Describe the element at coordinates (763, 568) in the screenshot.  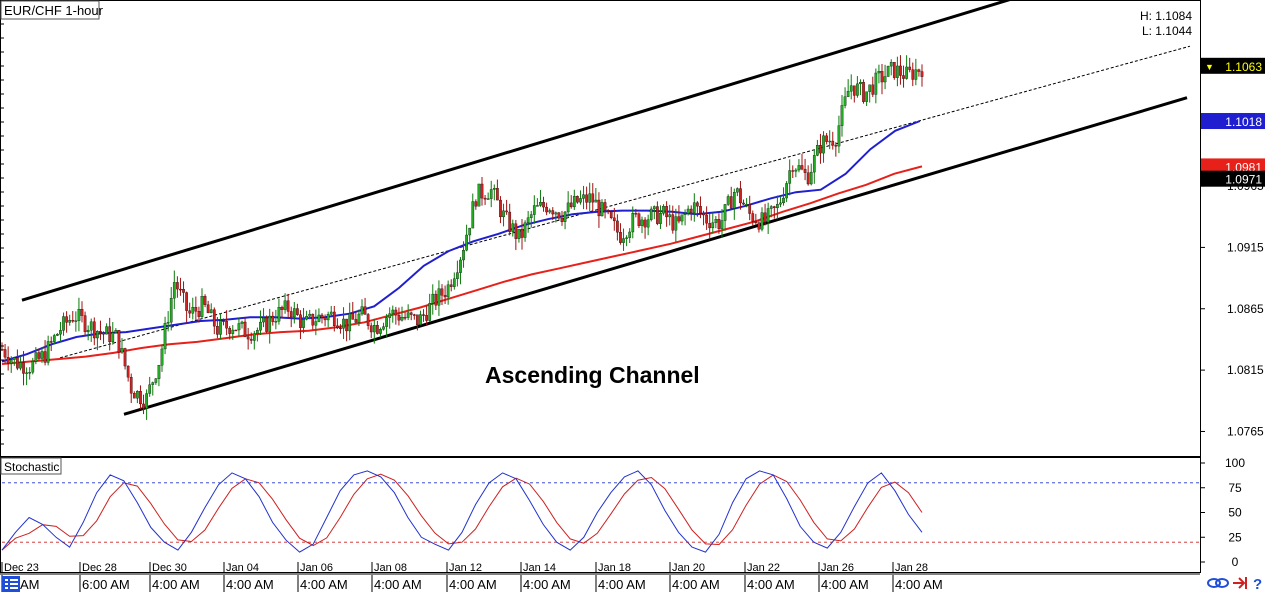
I see `date-label: Jan 22` at that location.